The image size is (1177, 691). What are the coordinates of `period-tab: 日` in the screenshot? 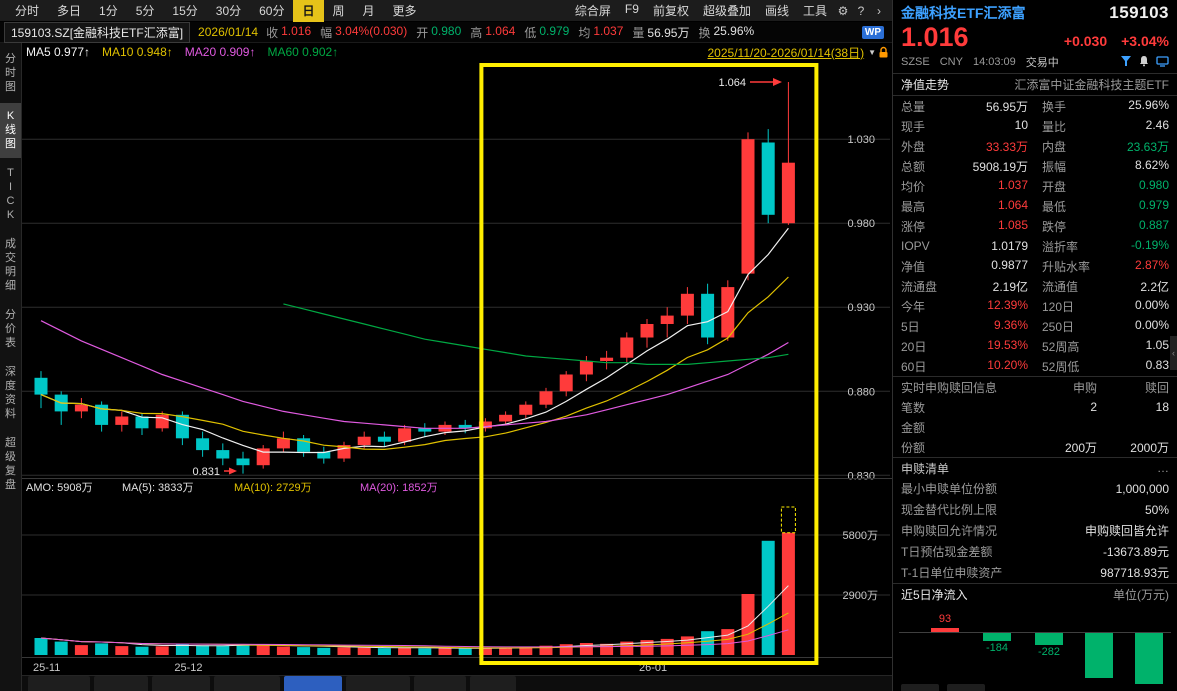 It's located at (308, 11).